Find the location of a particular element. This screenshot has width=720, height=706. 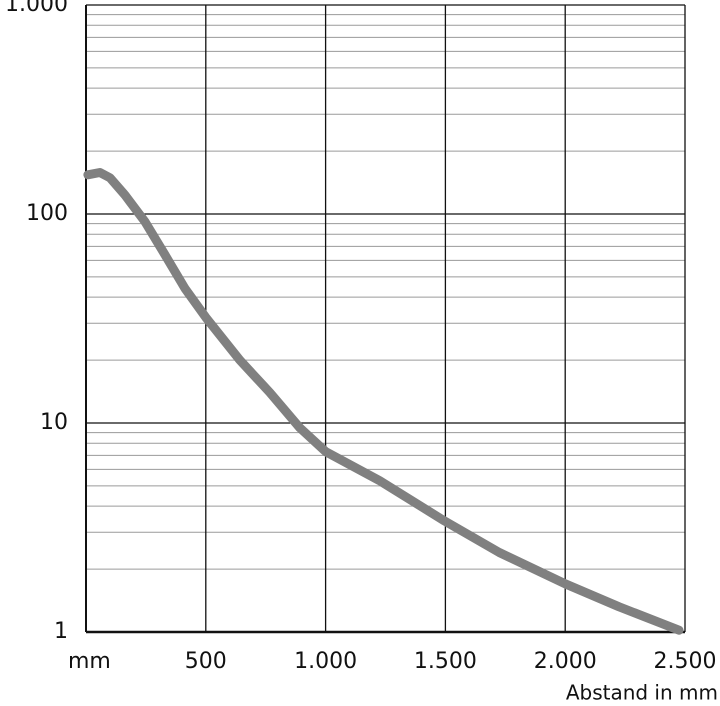

x-tick-label: 1.500 is located at coordinates (445, 661).